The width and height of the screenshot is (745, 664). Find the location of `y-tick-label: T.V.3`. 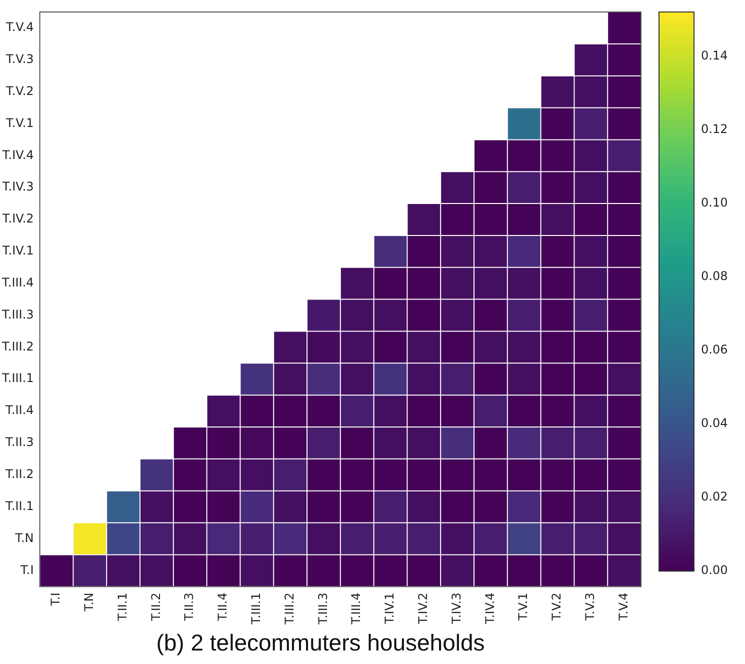

y-tick-label: T.V.3 is located at coordinates (19, 59).